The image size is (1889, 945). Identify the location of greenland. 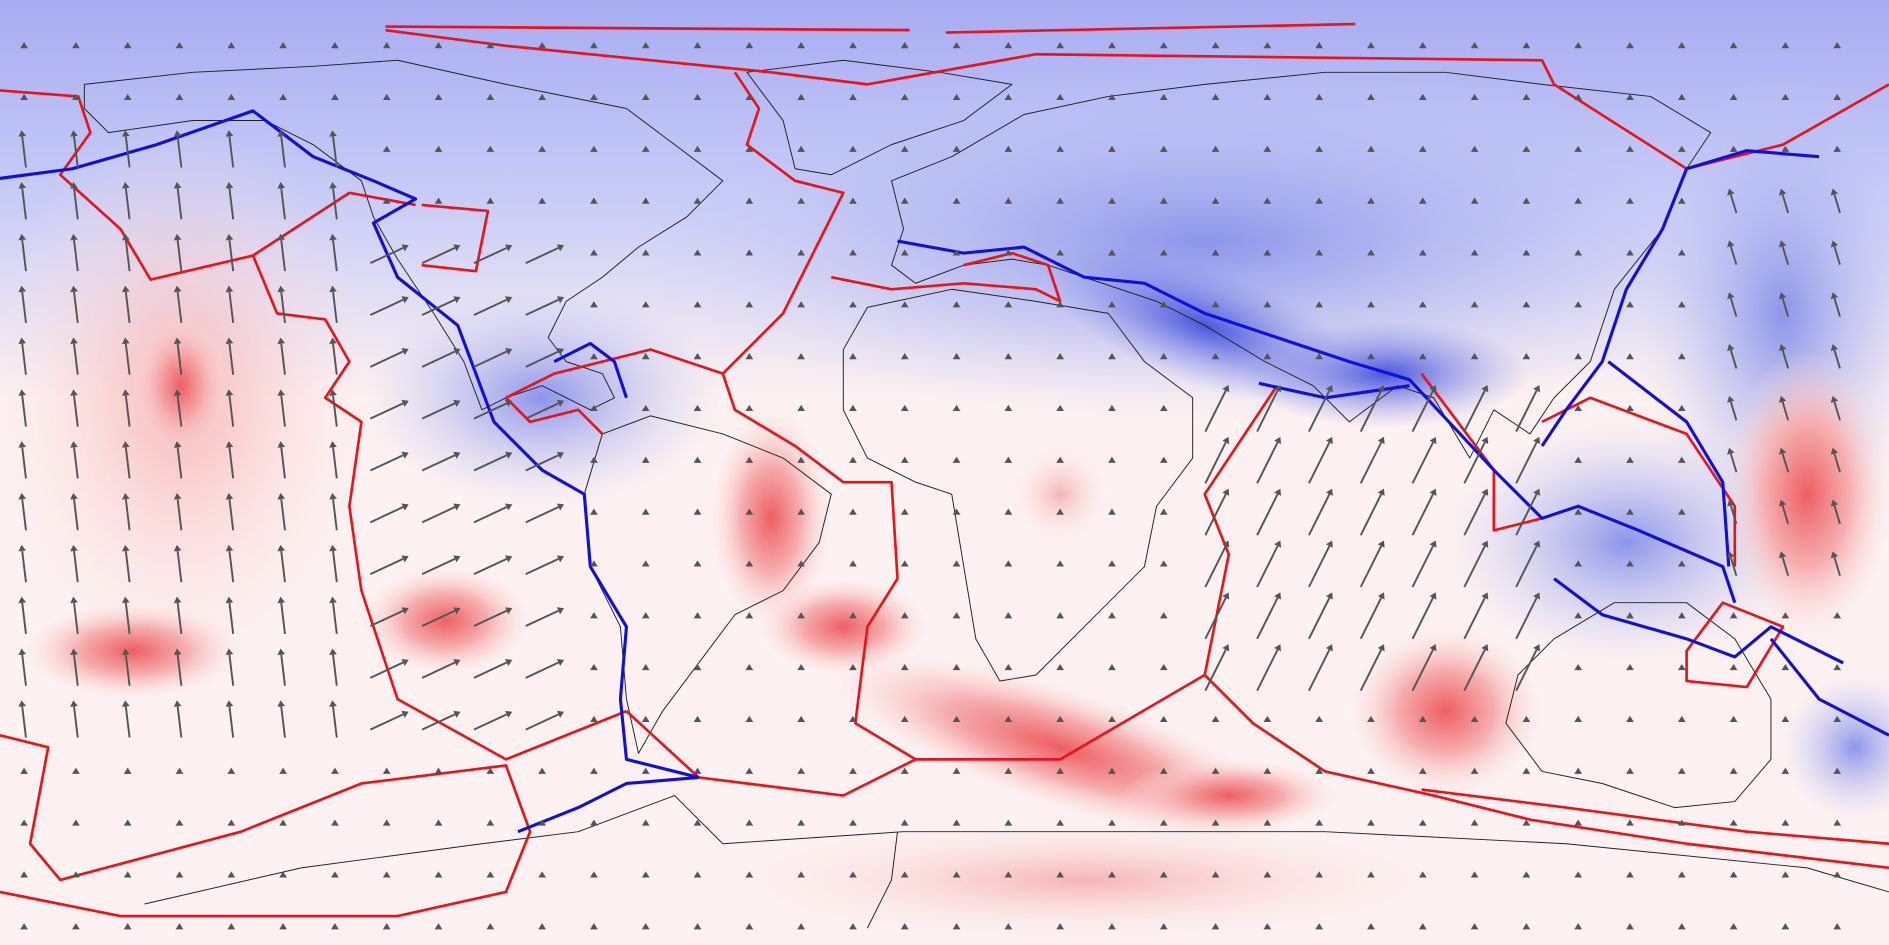
(879, 117).